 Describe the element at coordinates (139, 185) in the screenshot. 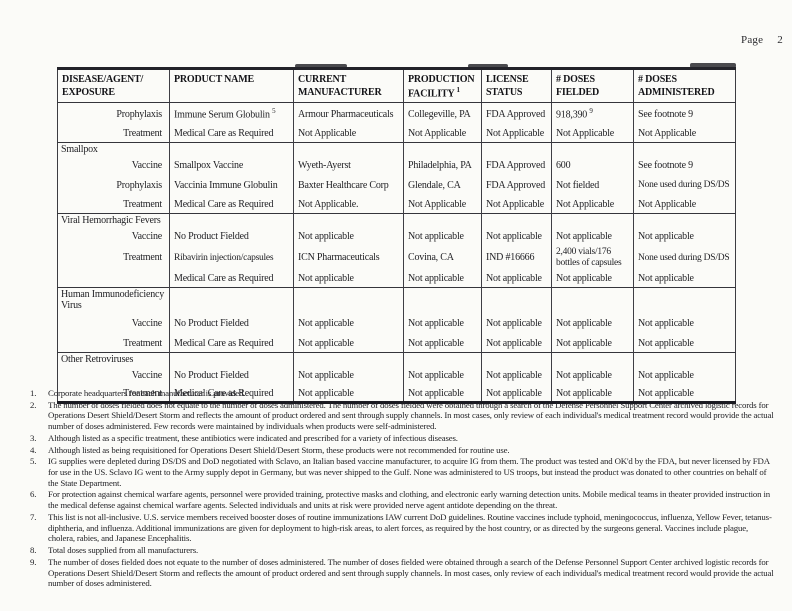

I see `cell-exposure-type: Prophylaxis` at that location.